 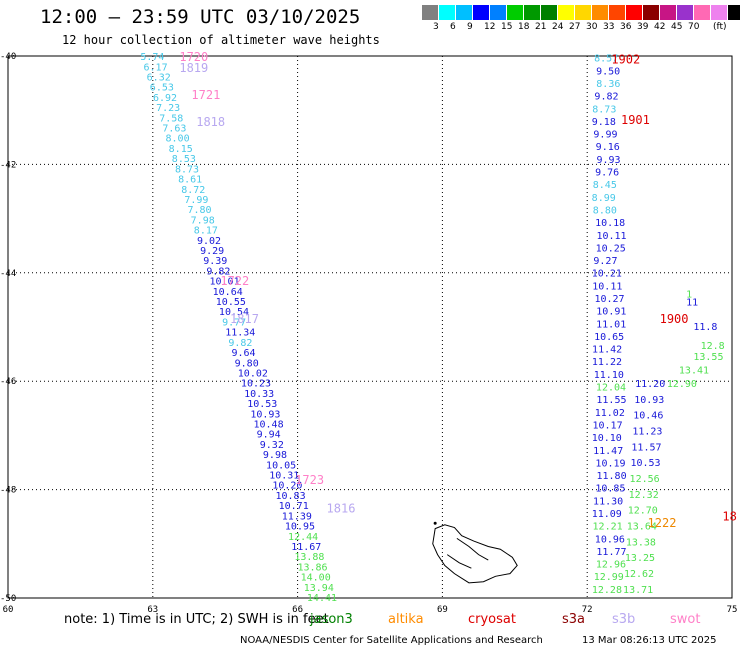 What do you see at coordinates (205, 95) in the screenshot?
I see `pass-time-label: 1721` at bounding box center [205, 95].